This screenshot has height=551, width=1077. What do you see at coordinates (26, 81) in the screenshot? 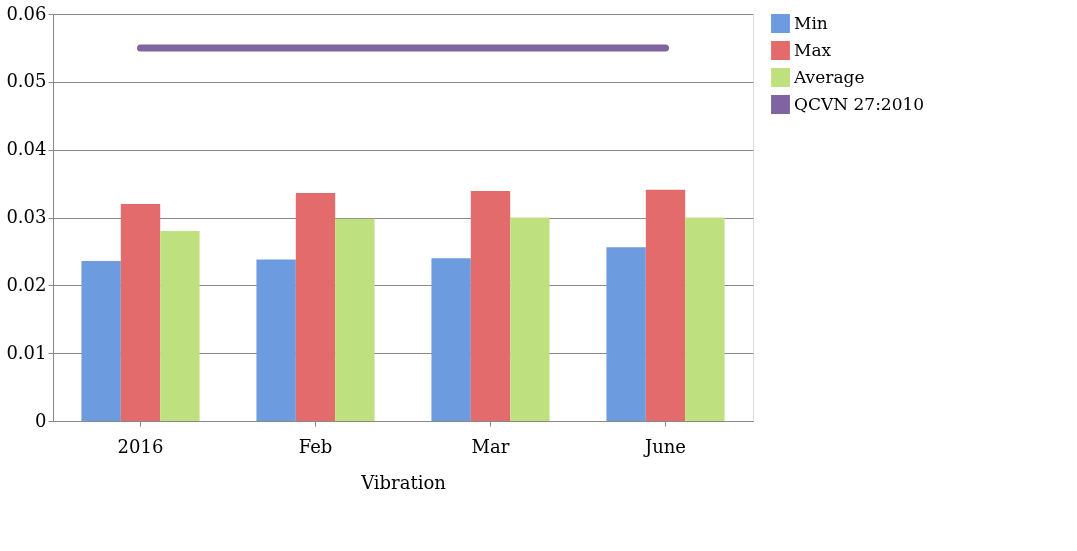
I see `y-tick-label: 0.05` at bounding box center [26, 81].